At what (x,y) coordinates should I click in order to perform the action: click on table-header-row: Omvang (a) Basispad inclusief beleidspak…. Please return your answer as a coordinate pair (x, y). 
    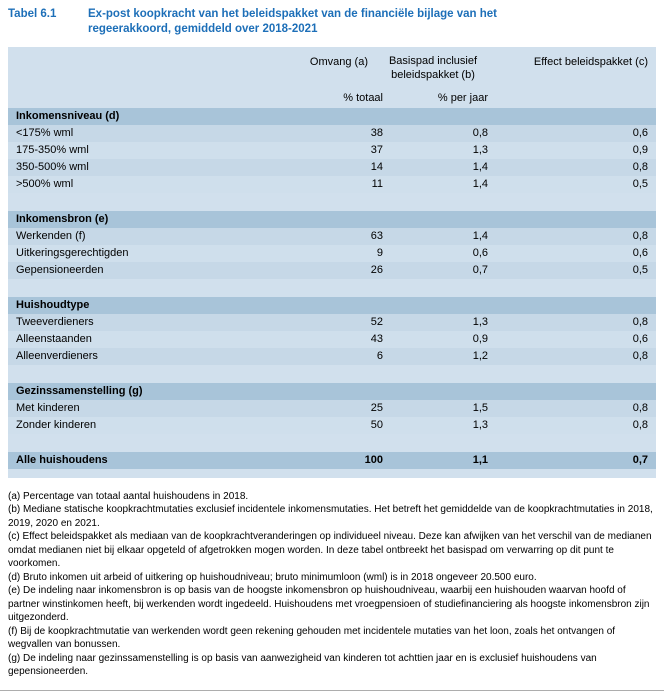
    Looking at the image, I should click on (332, 66).